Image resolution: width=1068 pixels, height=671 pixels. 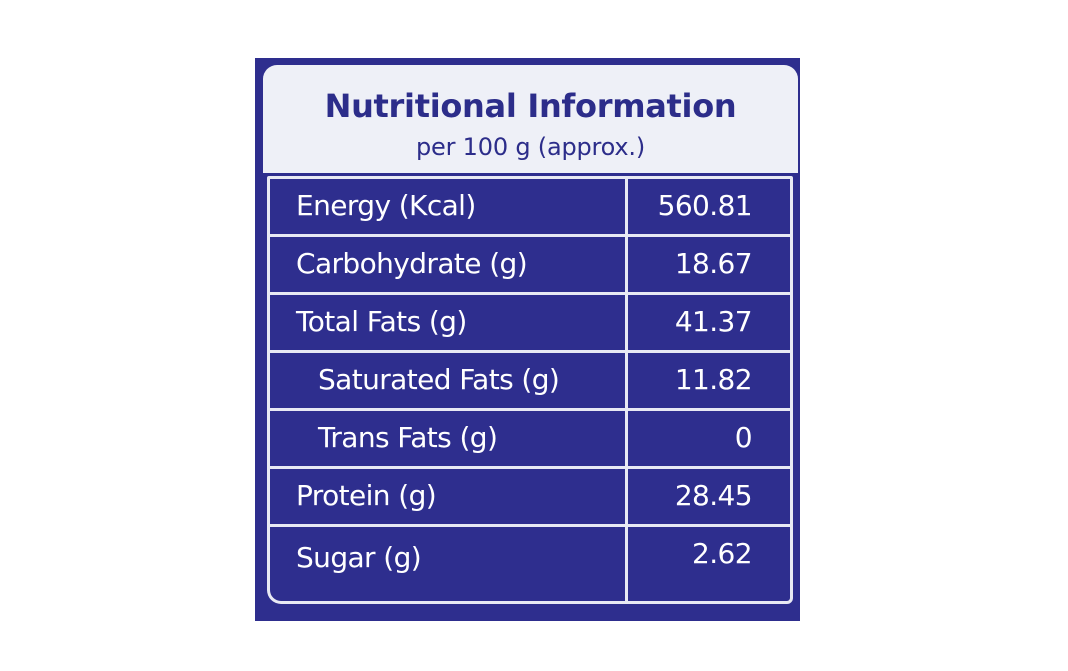 I want to click on nutrient-name: Protein (g), so click(x=366, y=495).